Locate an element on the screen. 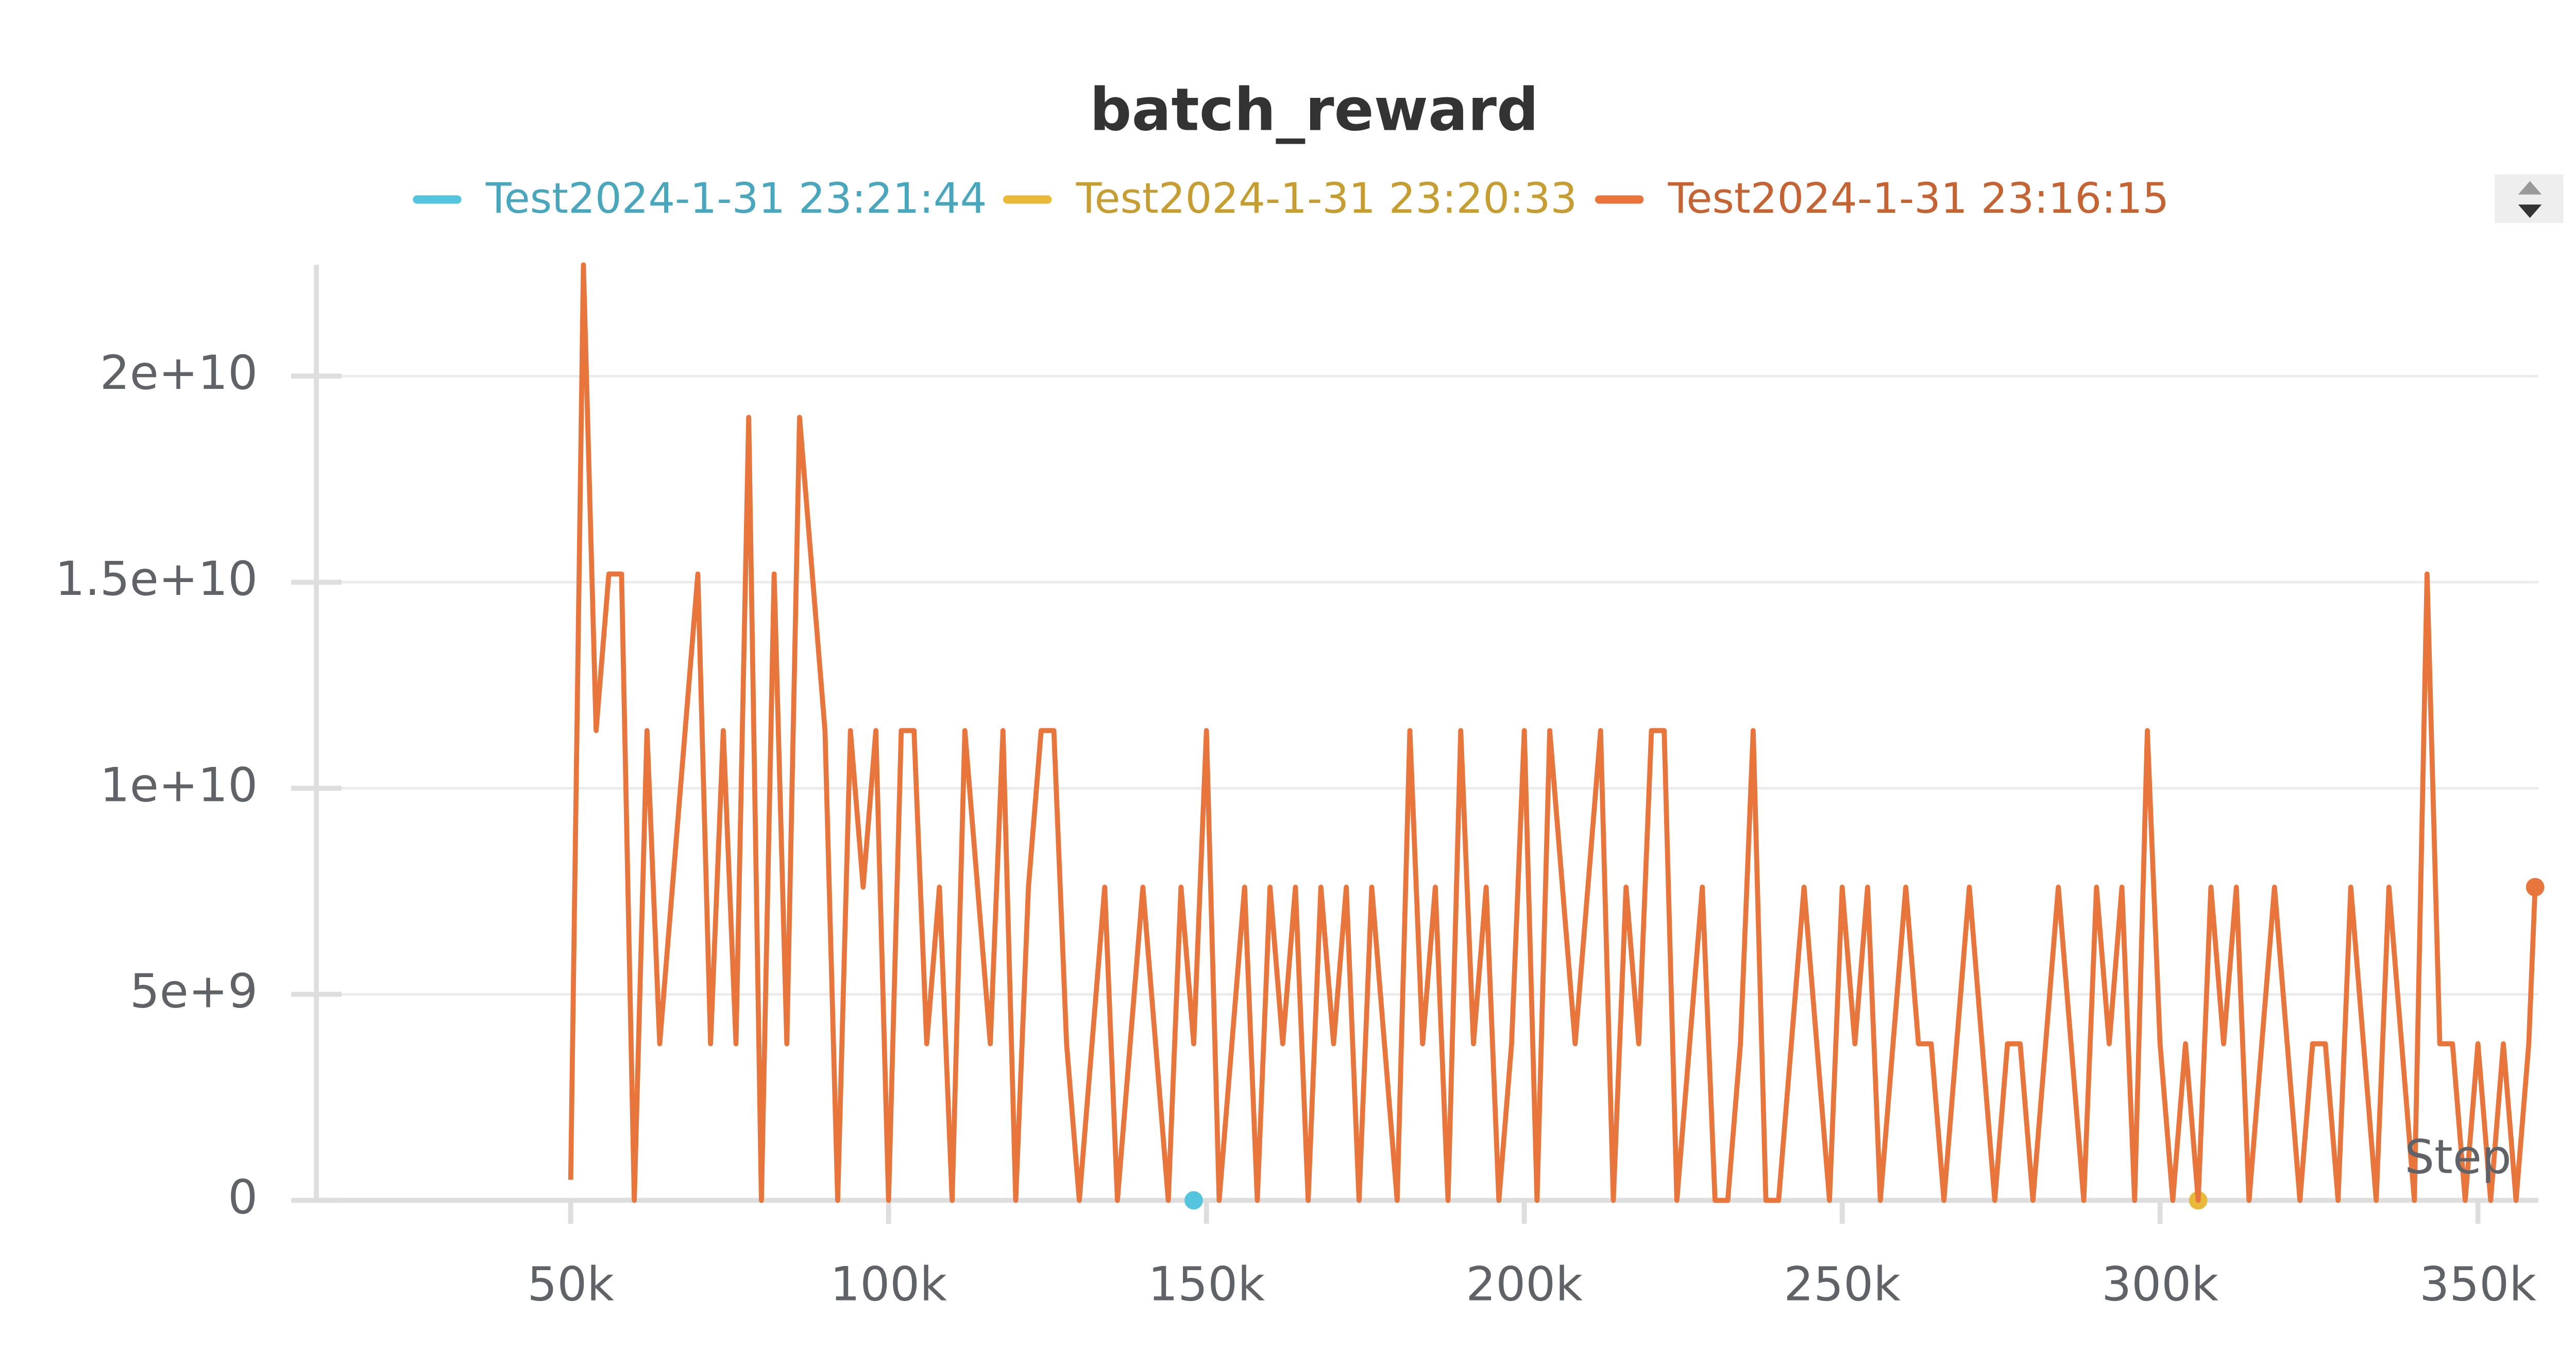 The width and height of the screenshot is (2576, 1368). x-tick-label: 250k is located at coordinates (1842, 1284).